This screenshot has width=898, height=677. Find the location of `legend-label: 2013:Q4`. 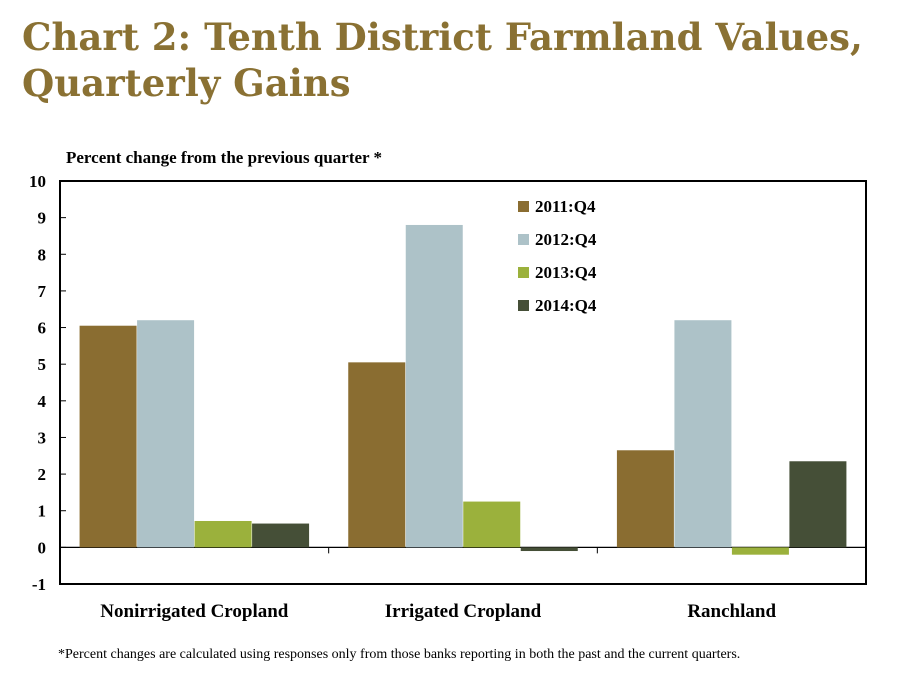

legend-label: 2013:Q4 is located at coordinates (566, 272).